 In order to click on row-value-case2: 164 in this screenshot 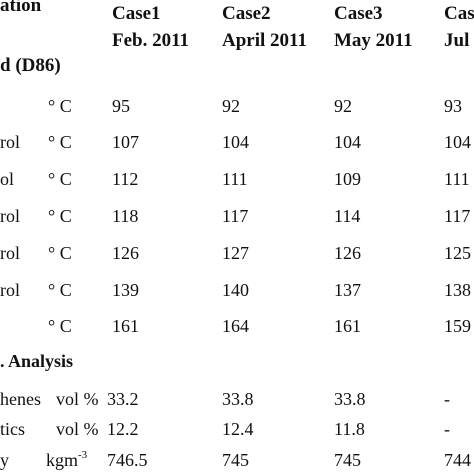, I will do `click(235, 326)`.